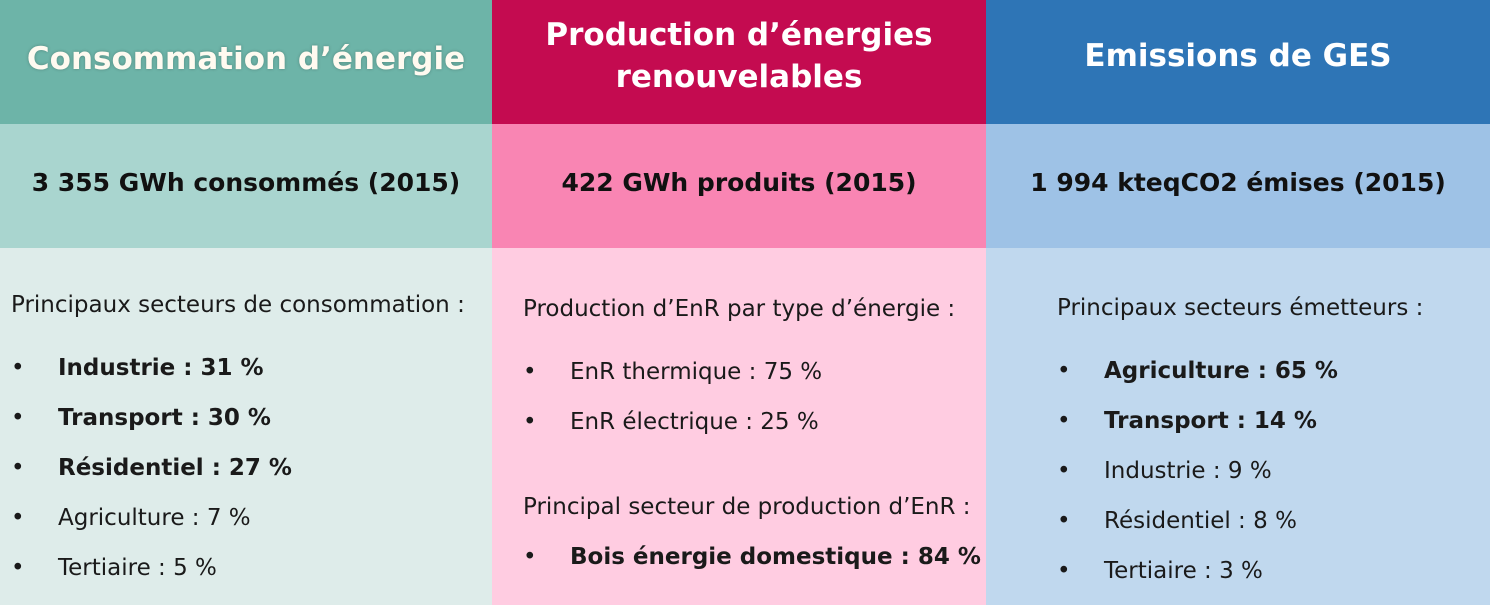 Image resolution: width=1490 pixels, height=605 pixels. Describe the element at coordinates (1183, 571) in the screenshot. I see `list-item-text: Tertiaire : 3 %` at that location.